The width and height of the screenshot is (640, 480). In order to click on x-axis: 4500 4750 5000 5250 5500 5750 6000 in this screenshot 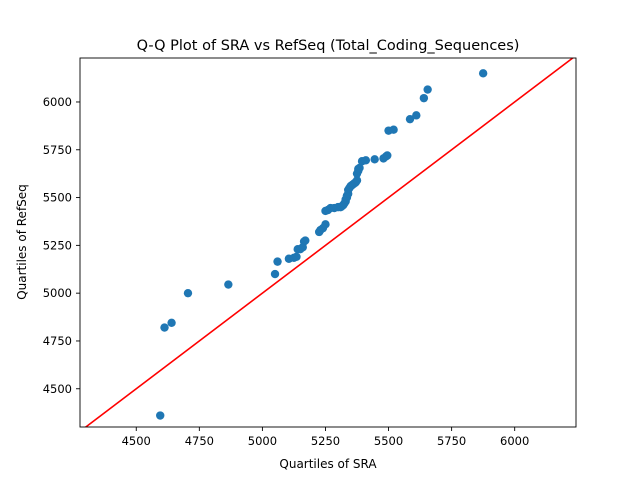, I will do `click(325, 437)`.